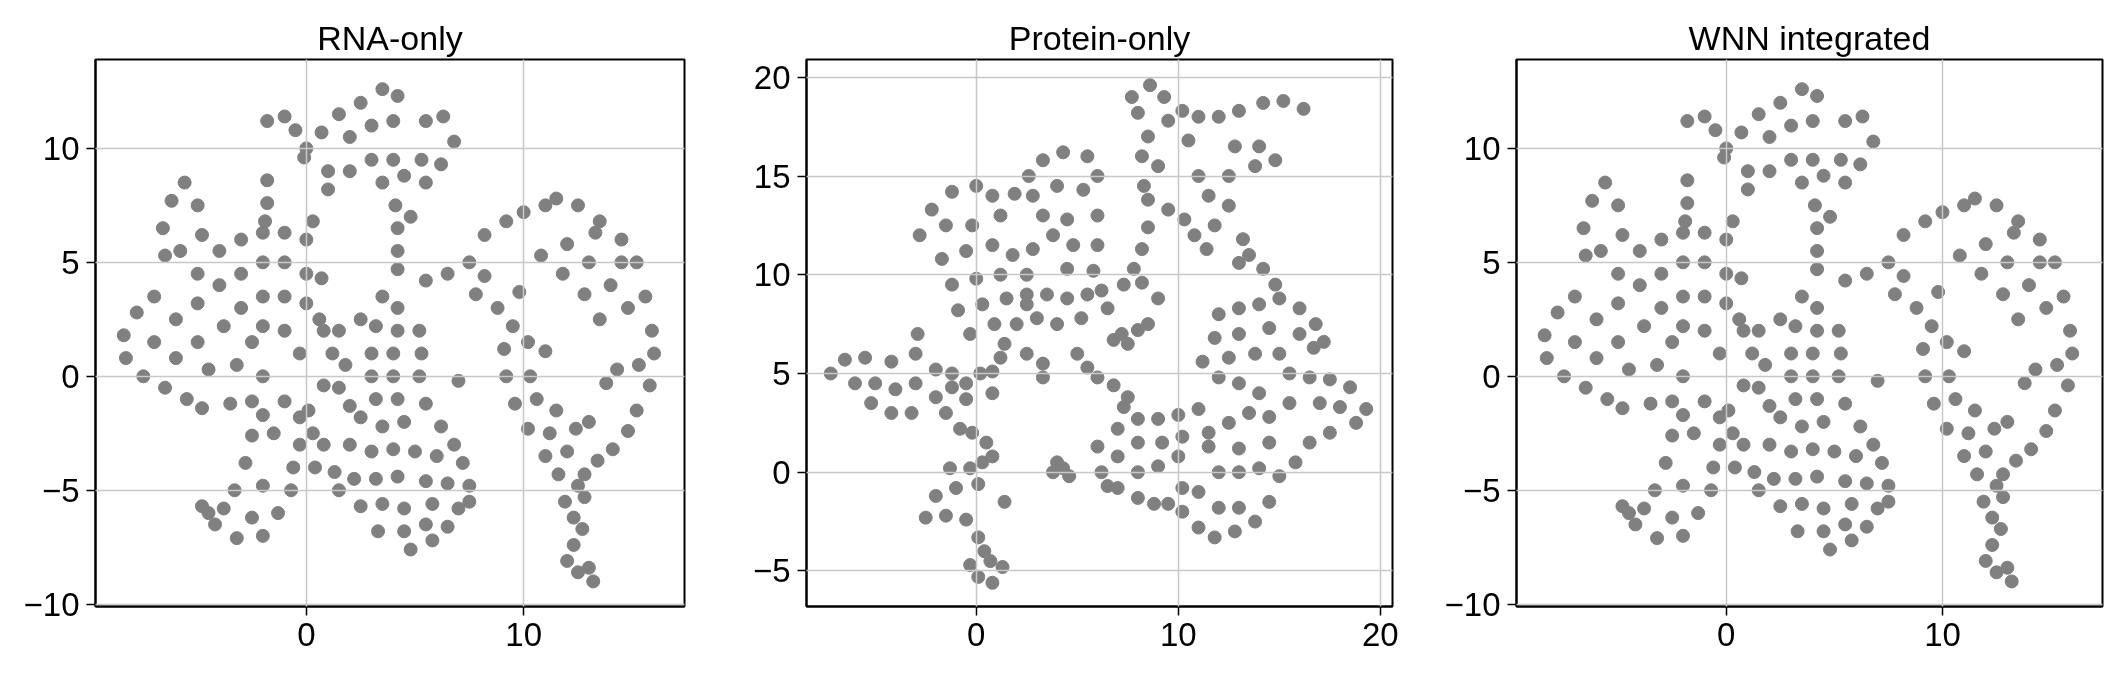 The image size is (2120, 675). I want to click on x-tick-label: 20, so click(1380, 634).